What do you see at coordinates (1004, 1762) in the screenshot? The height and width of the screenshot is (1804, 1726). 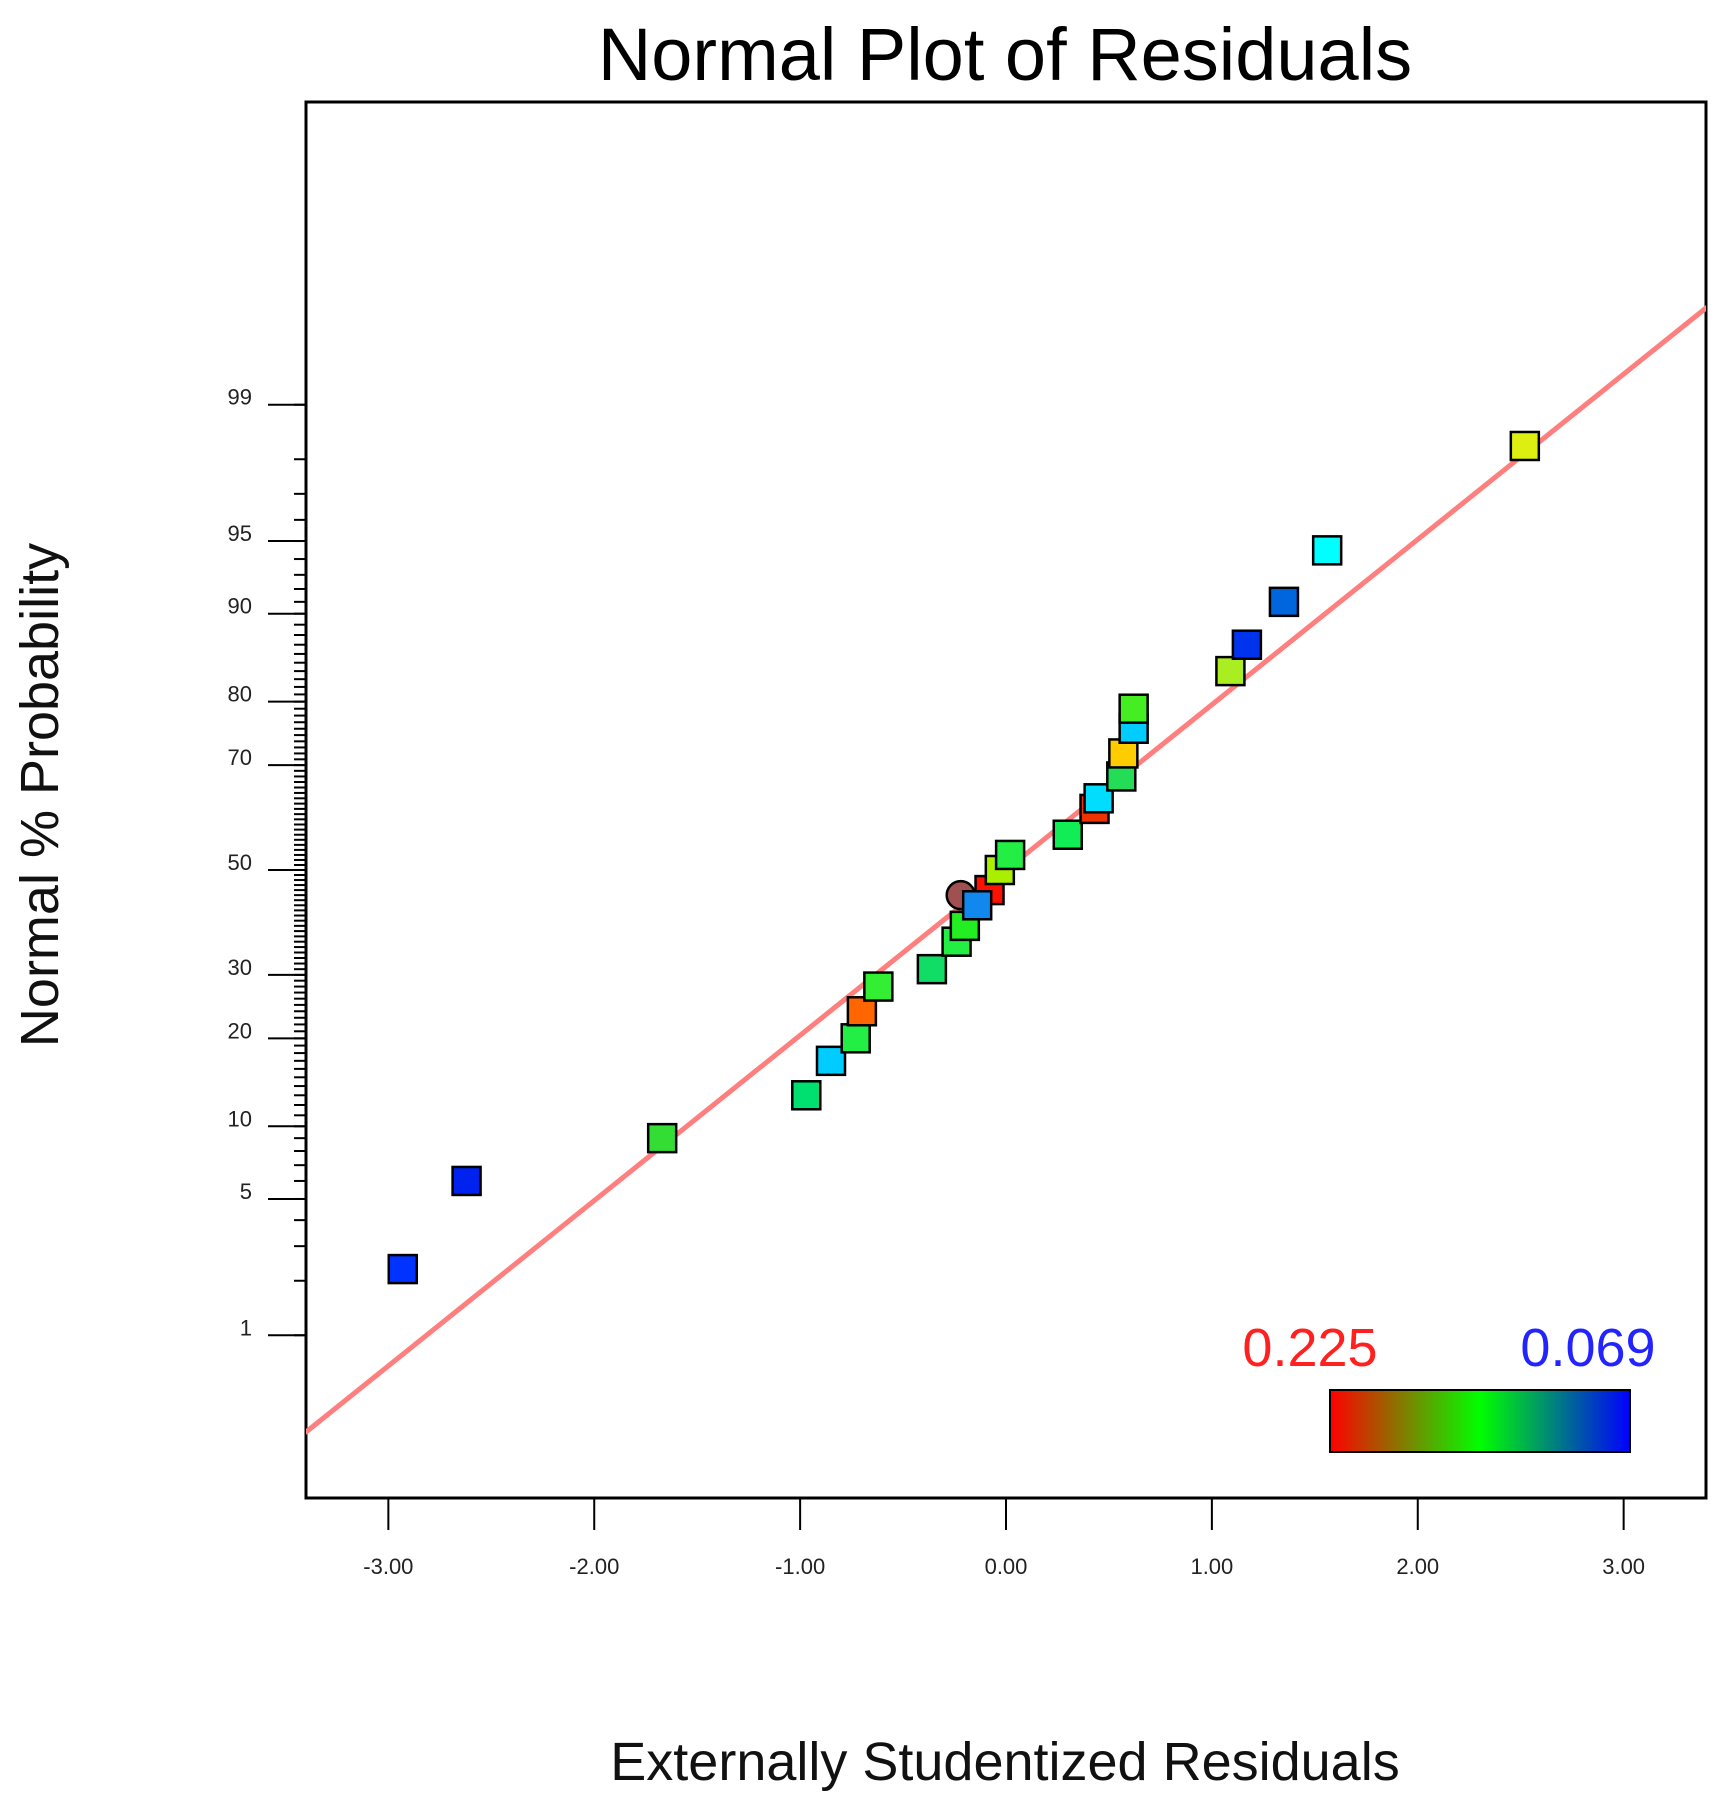 I see `x-axis-label: Externally Studentized Residuals` at bounding box center [1004, 1762].